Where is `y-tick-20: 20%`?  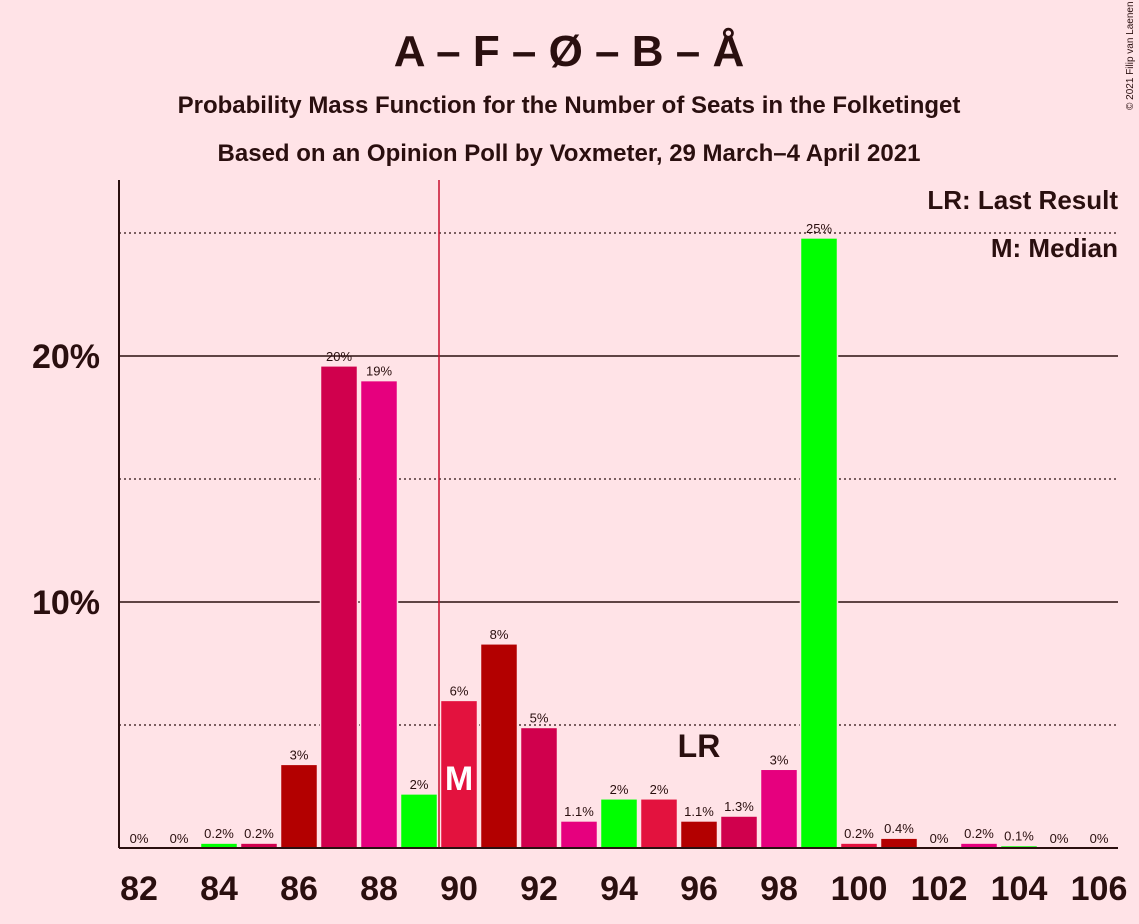 y-tick-20: 20% is located at coordinates (66, 357).